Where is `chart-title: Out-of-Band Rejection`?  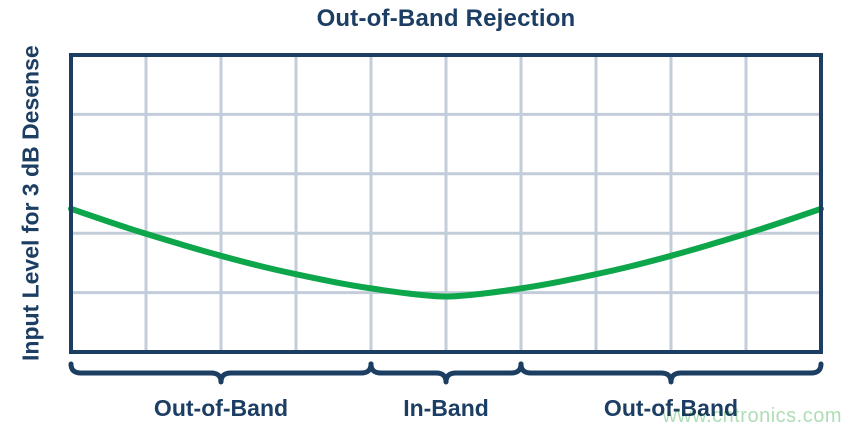 chart-title: Out-of-Band Rejection is located at coordinates (446, 18).